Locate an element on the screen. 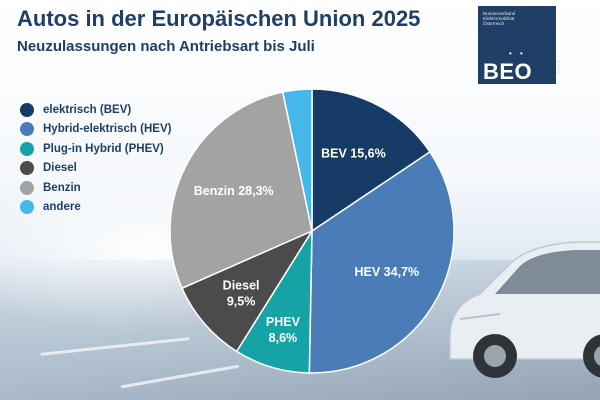 Image resolution: width=600 pixels, height=400 pixels. legend-item: Hybrid-elektrisch (HEV) is located at coordinates (95, 129).